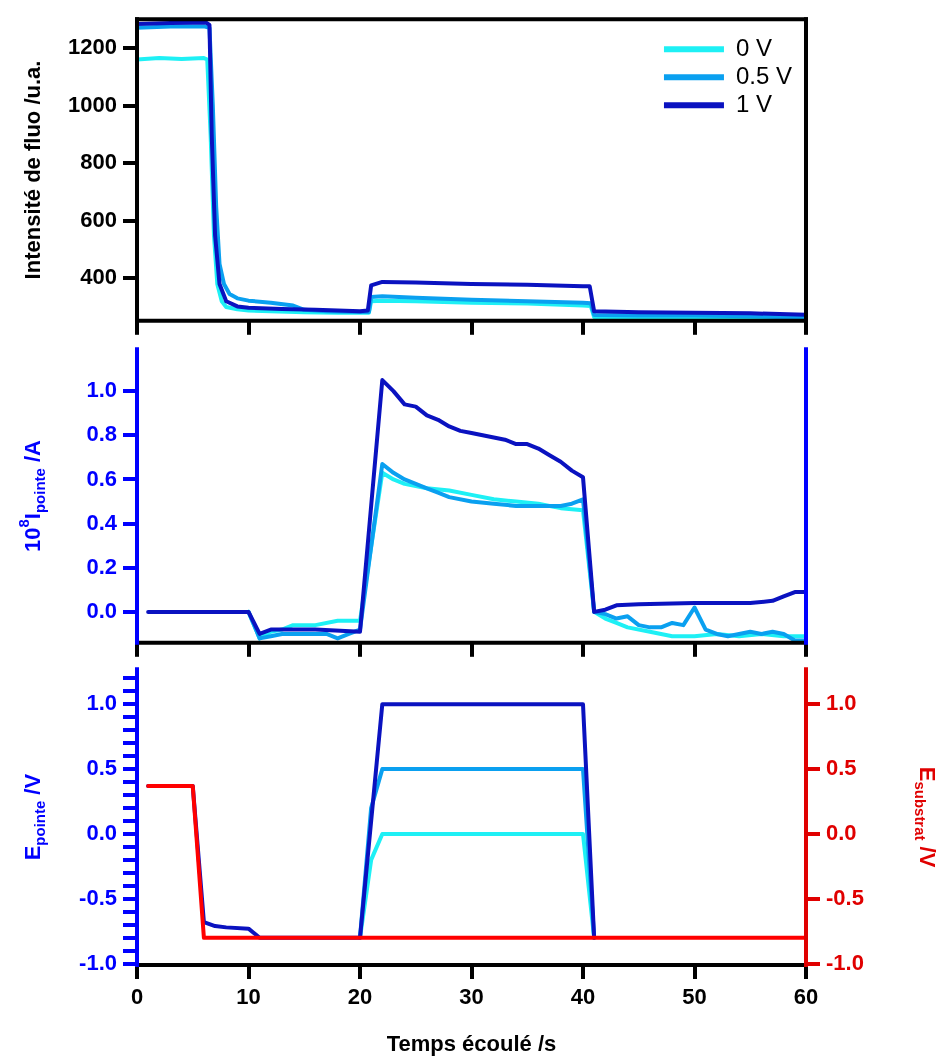 The image size is (939, 1058). I want to click on legend-label: 0 V, so click(753, 47).